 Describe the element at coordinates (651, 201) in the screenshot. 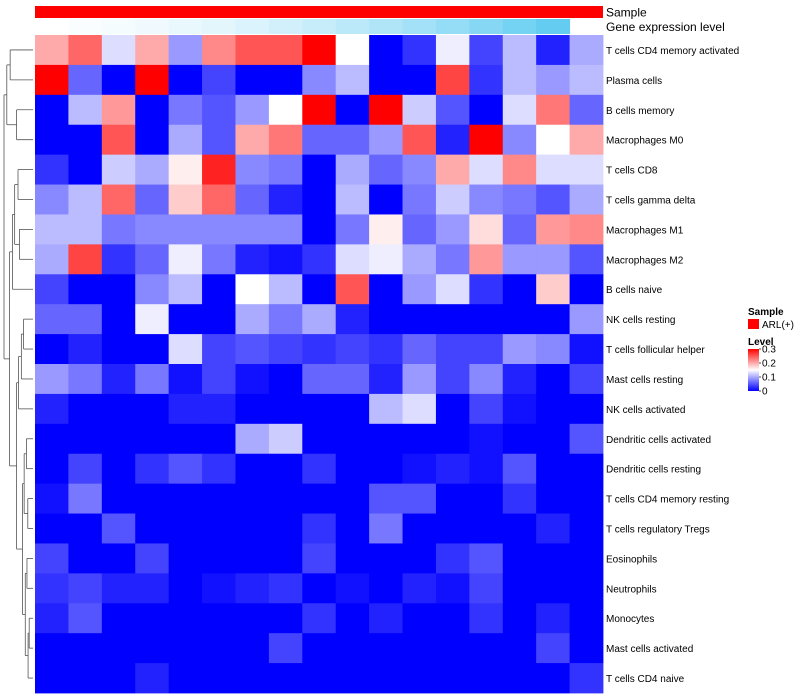

I see `row-label: T cells gamma delta` at that location.